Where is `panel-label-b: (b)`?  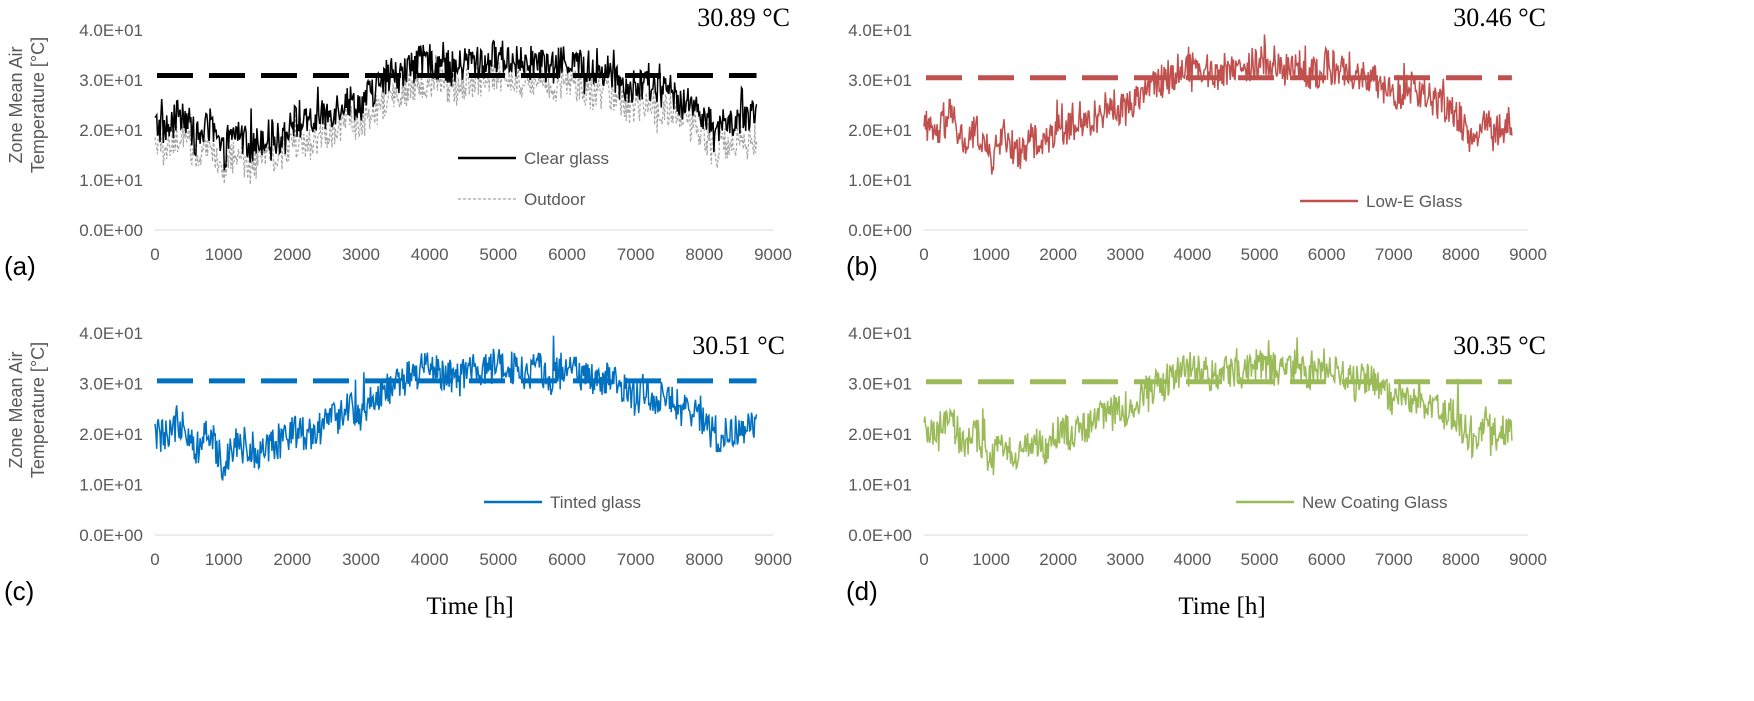
panel-label-b: (b) is located at coordinates (862, 266).